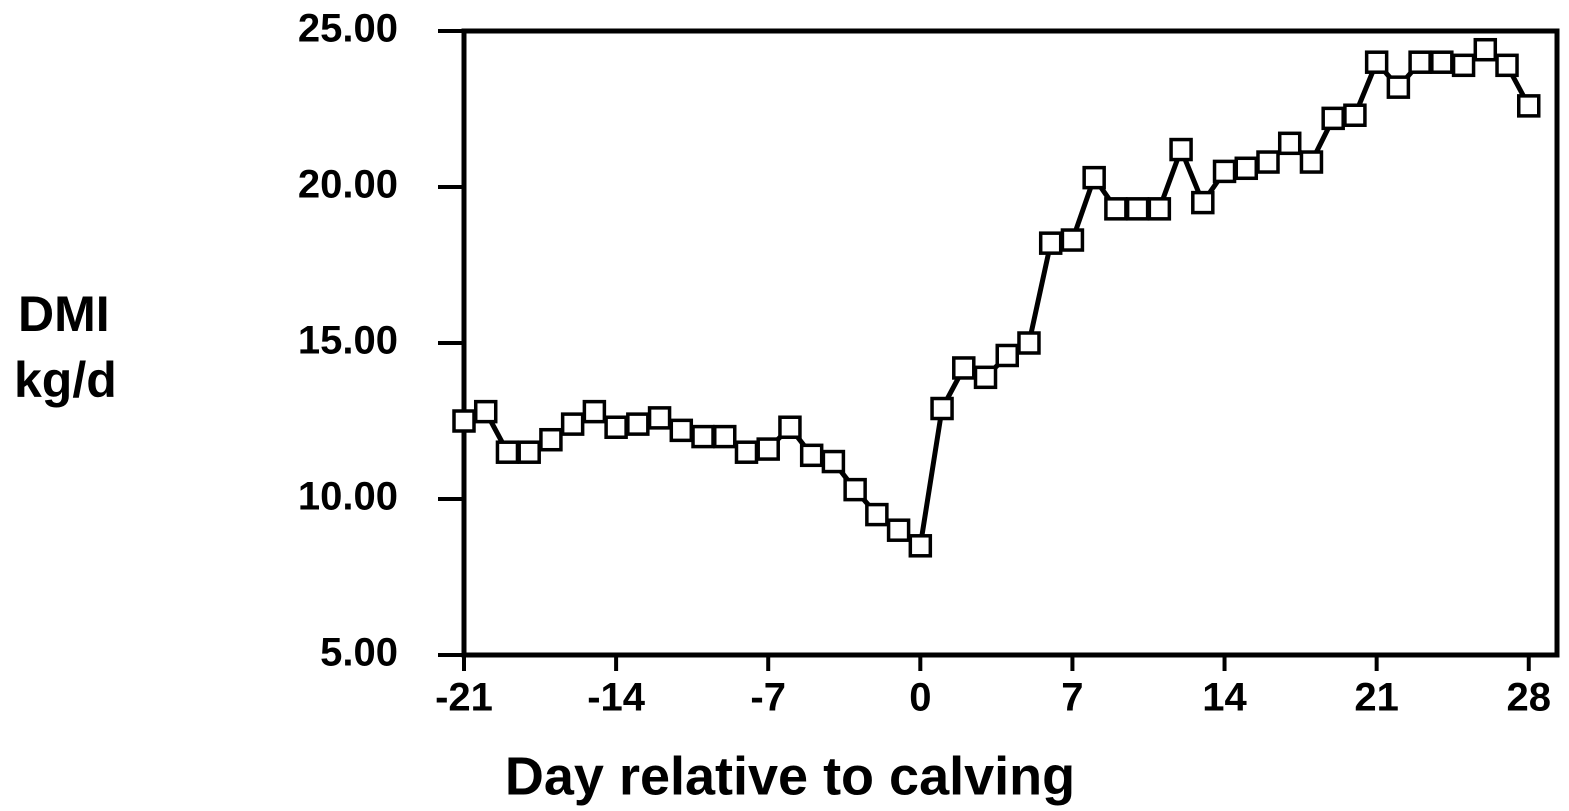  I want to click on x-tick-label: 14, so click(1224, 698).